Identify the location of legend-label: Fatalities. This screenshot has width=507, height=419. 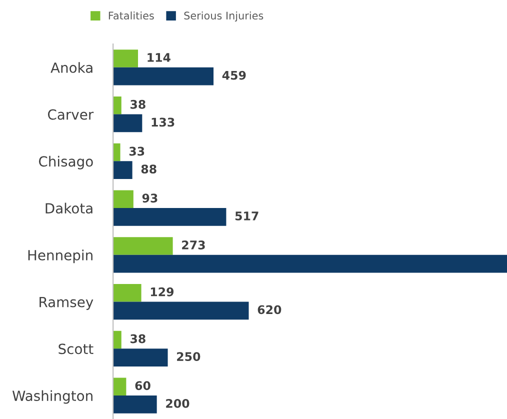
(131, 15).